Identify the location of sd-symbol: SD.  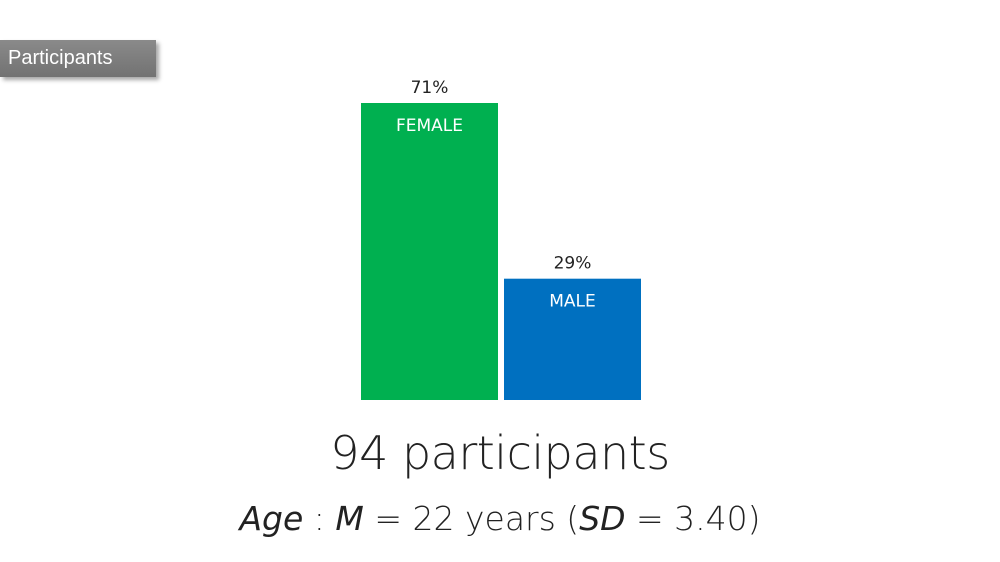
(602, 518).